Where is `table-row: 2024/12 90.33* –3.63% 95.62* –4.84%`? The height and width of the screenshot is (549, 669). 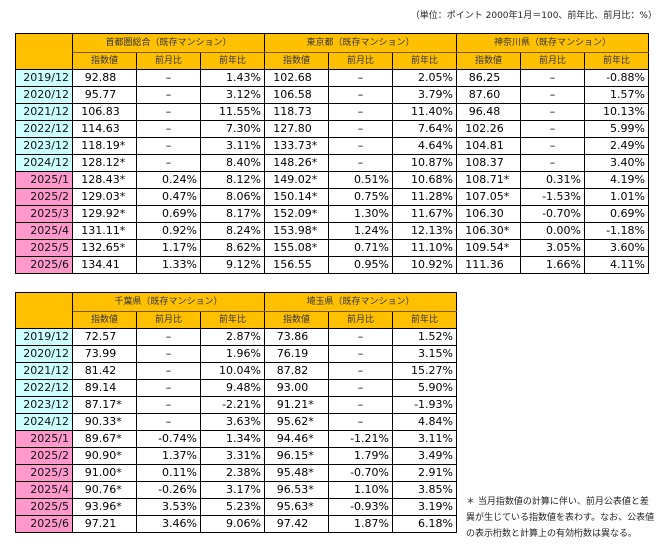 table-row: 2024/12 90.33* –3.63% 95.62* –4.84% is located at coordinates (236, 422).